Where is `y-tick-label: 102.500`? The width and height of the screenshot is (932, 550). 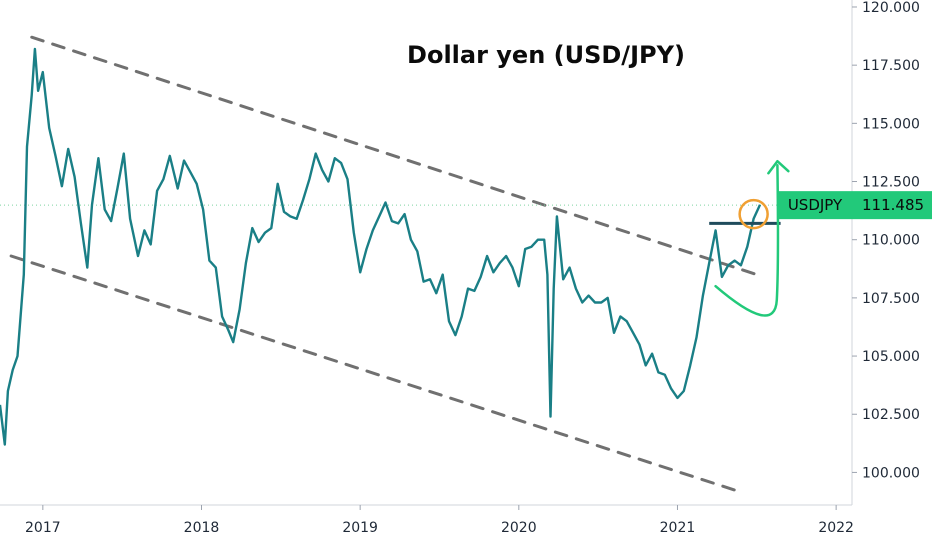 y-tick-label: 102.500 is located at coordinates (891, 415).